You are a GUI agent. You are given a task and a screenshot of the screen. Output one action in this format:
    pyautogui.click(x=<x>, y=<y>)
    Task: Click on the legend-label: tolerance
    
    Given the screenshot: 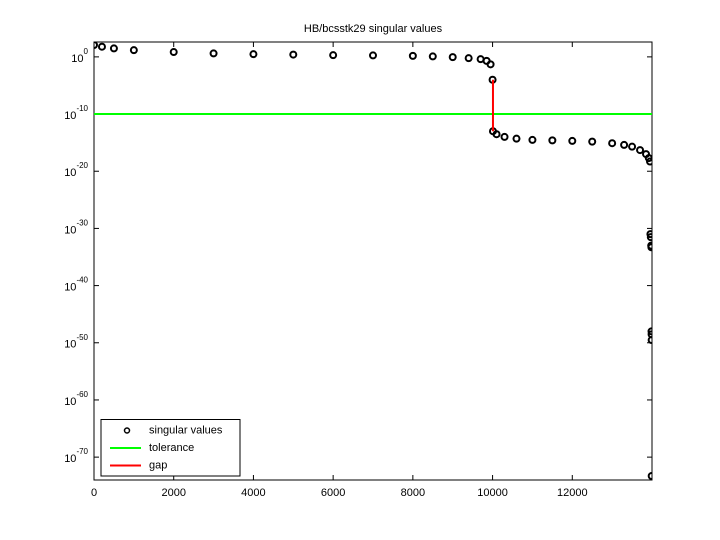 What is the action you would take?
    pyautogui.click(x=171, y=448)
    